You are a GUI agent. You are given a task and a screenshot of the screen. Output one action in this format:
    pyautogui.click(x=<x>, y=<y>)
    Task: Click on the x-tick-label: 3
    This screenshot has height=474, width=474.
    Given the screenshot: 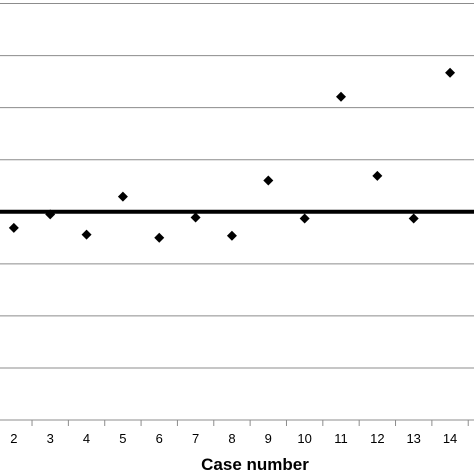 What is the action you would take?
    pyautogui.click(x=50, y=438)
    